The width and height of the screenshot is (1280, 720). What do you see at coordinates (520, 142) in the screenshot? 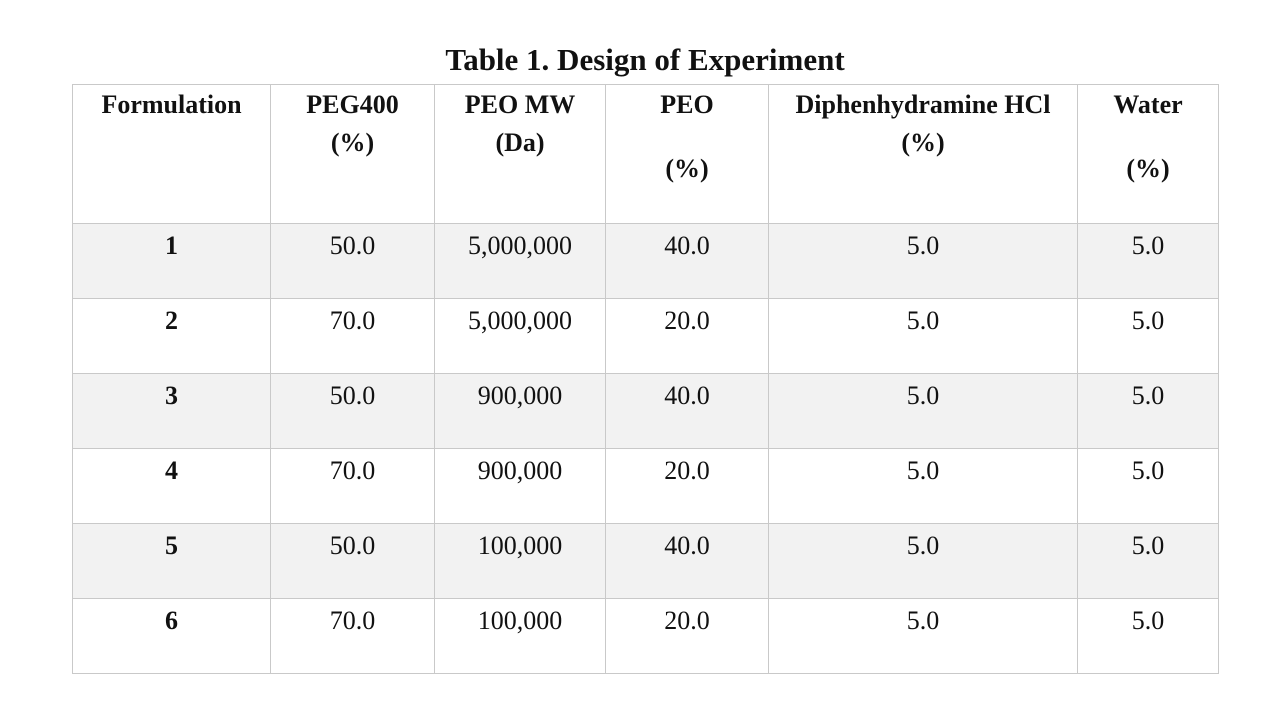
I see `header-unit: (Da)` at bounding box center [520, 142].